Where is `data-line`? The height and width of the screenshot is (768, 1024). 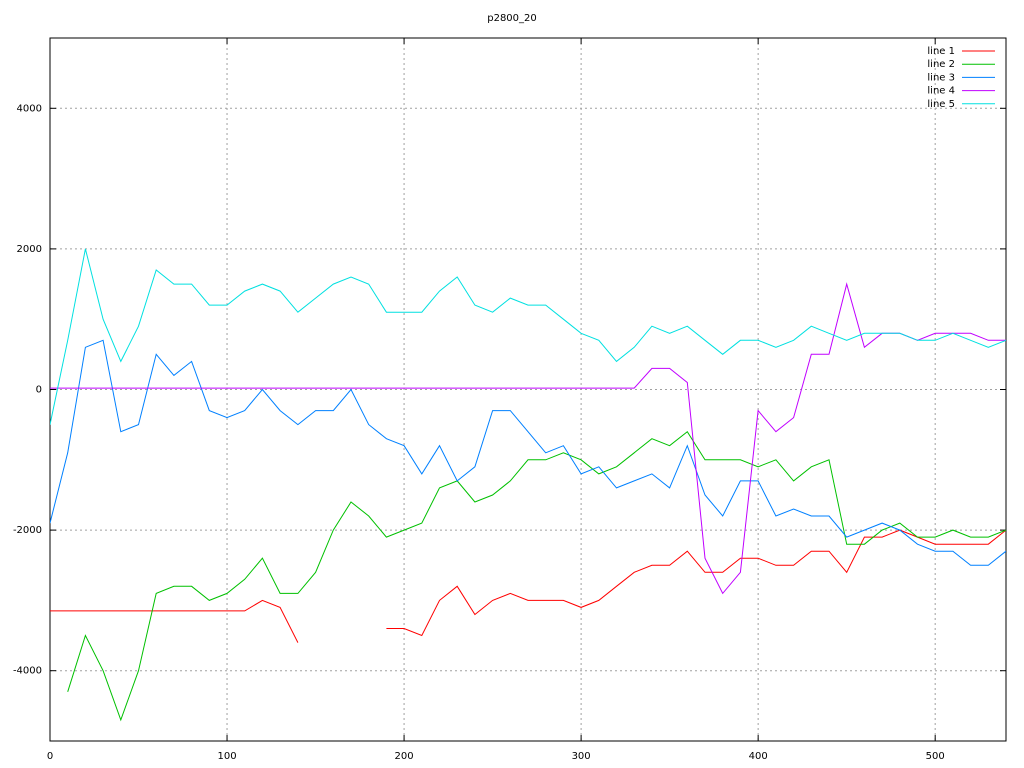 data-line is located at coordinates (528, 586).